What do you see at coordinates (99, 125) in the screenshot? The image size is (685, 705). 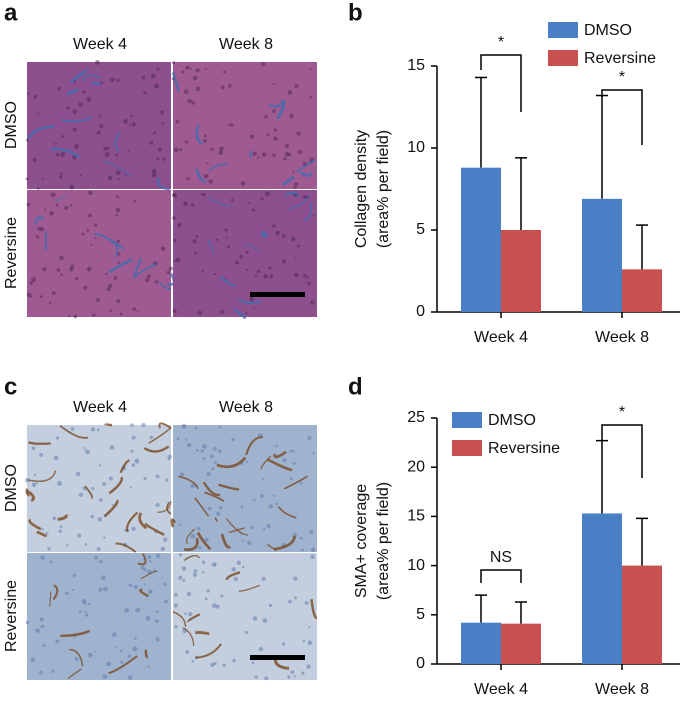 I see `micrograph-tile` at bounding box center [99, 125].